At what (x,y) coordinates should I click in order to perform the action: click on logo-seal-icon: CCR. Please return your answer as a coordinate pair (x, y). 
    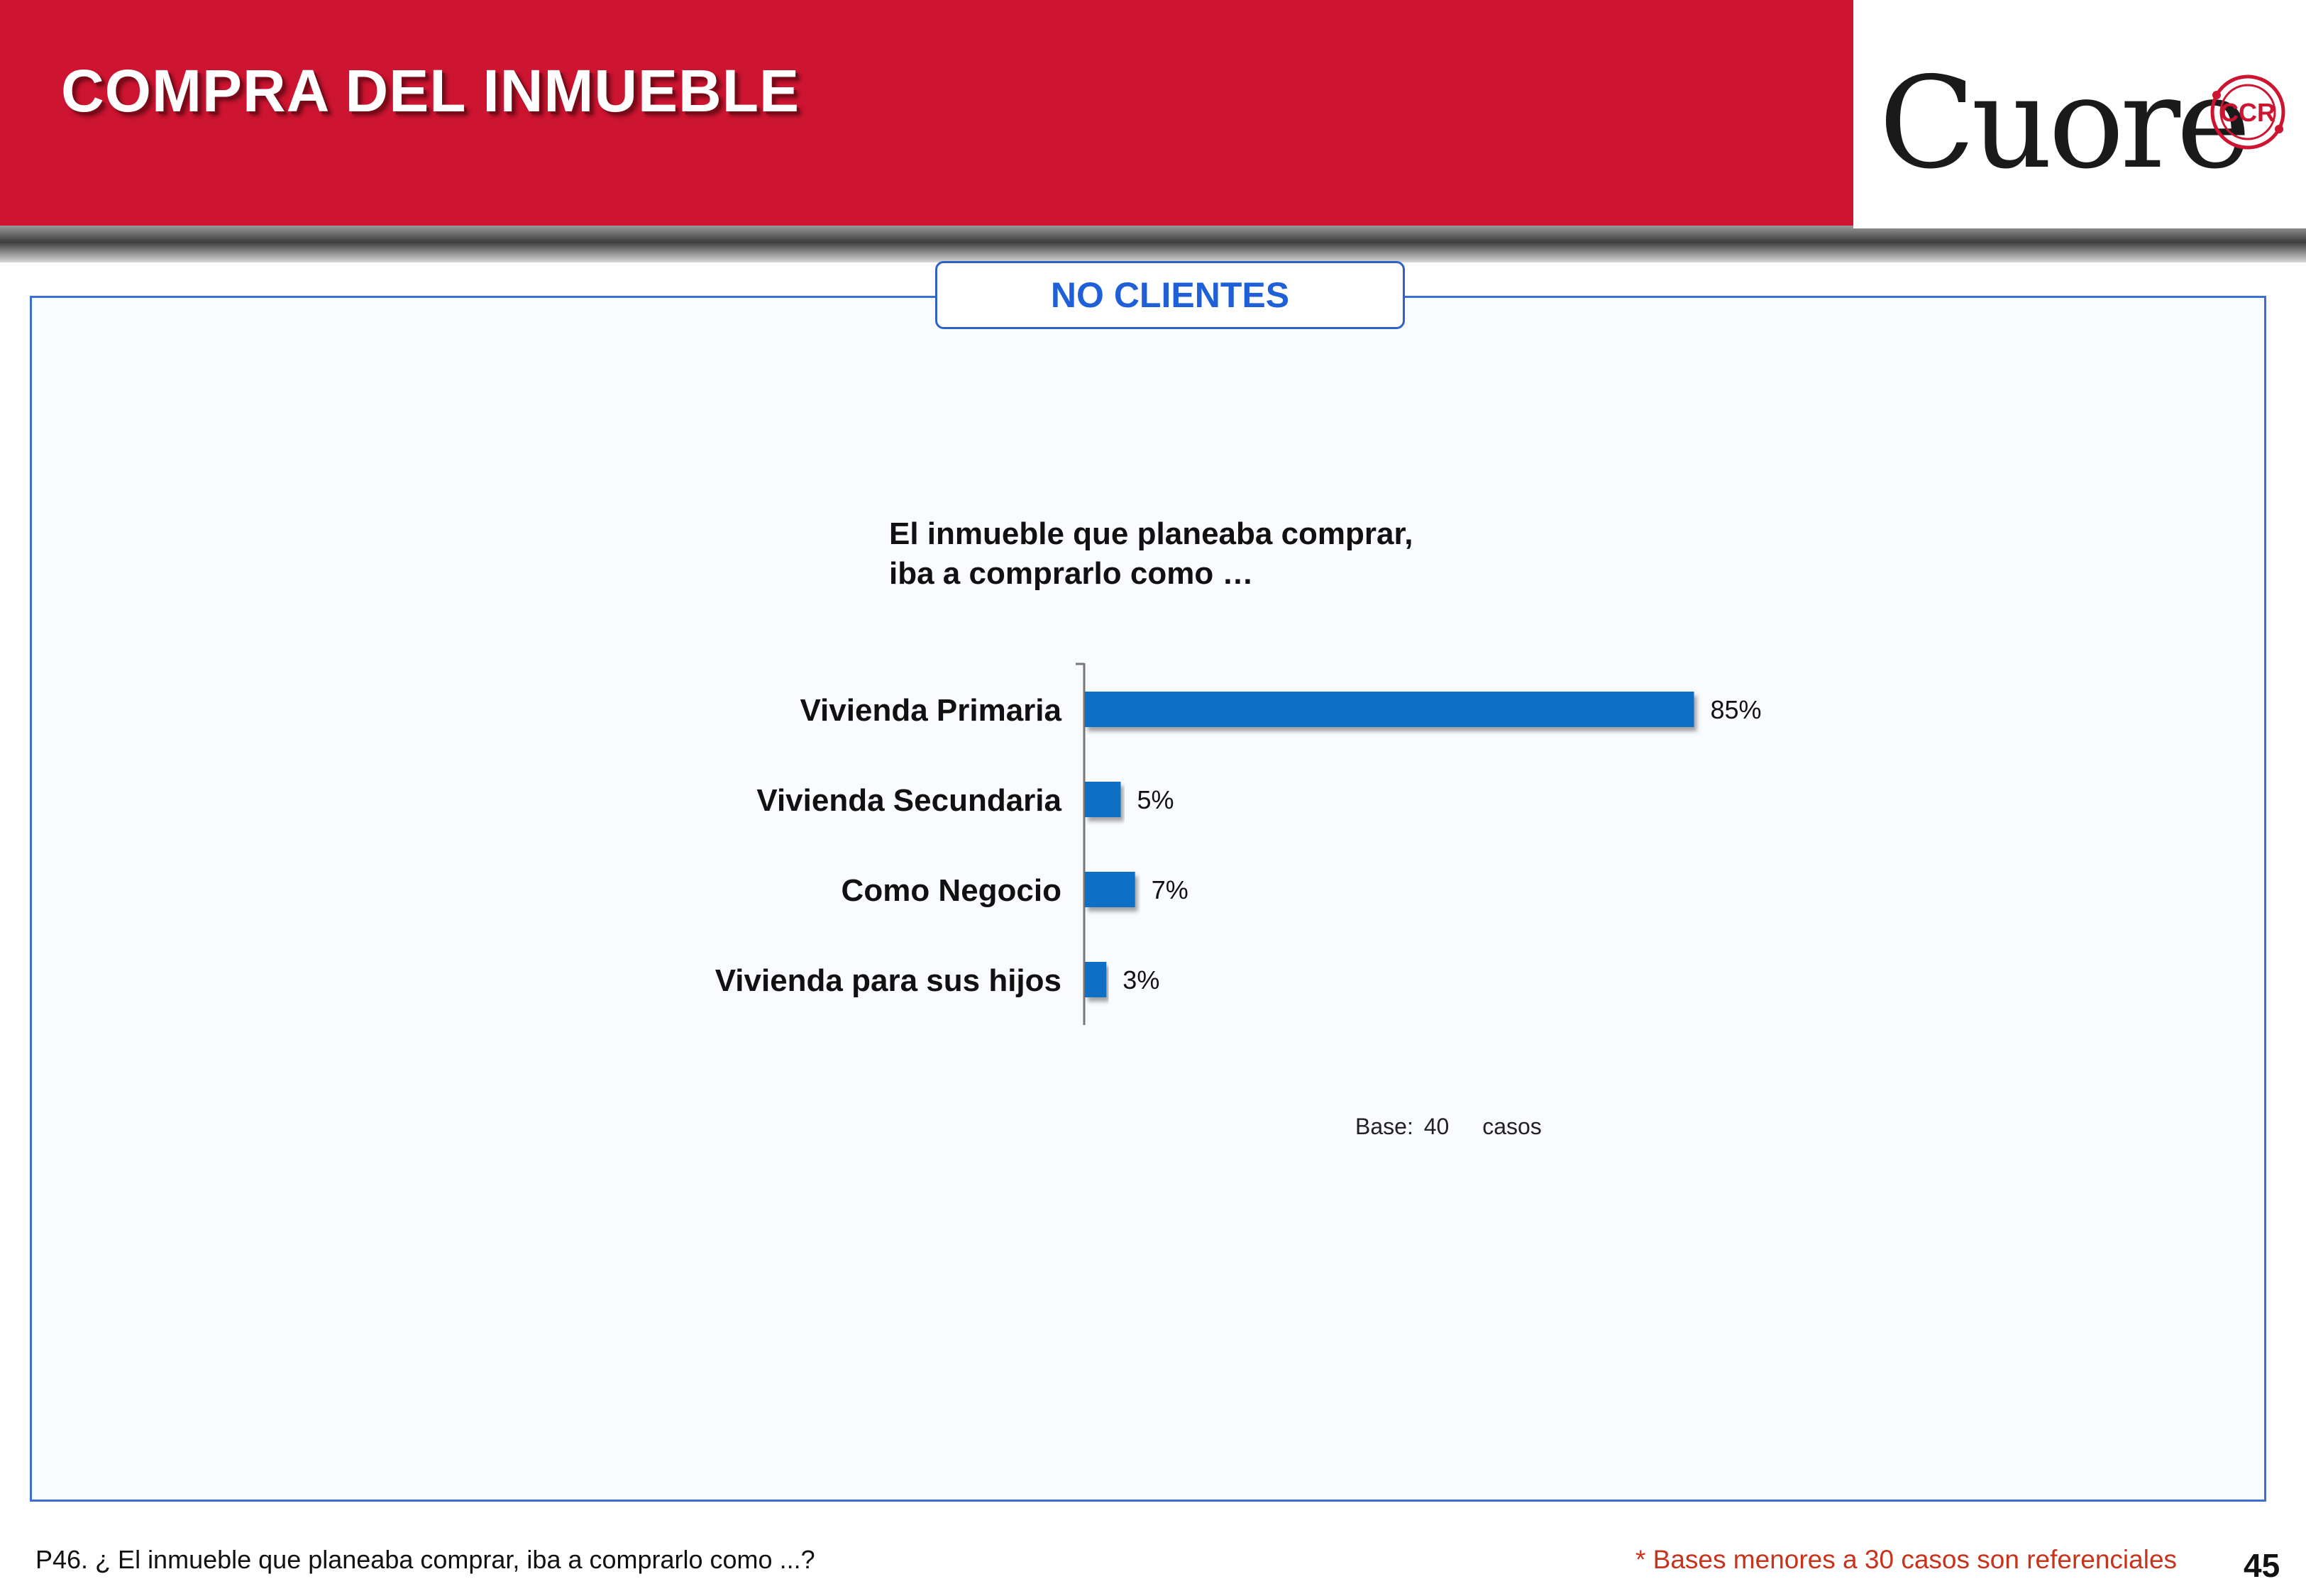
    Looking at the image, I should click on (2247, 112).